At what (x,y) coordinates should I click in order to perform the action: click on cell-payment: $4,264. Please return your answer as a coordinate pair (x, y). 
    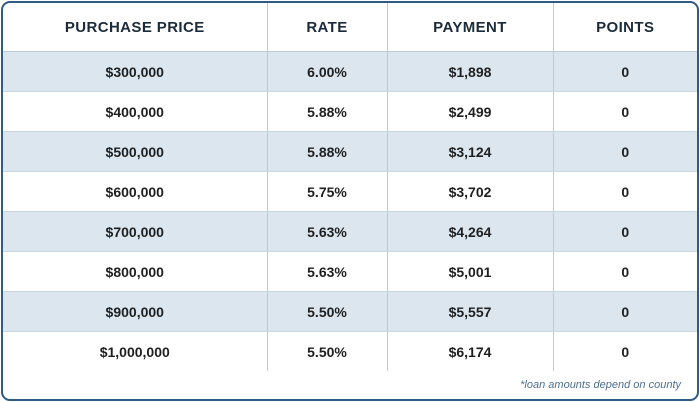
    Looking at the image, I should click on (469, 231).